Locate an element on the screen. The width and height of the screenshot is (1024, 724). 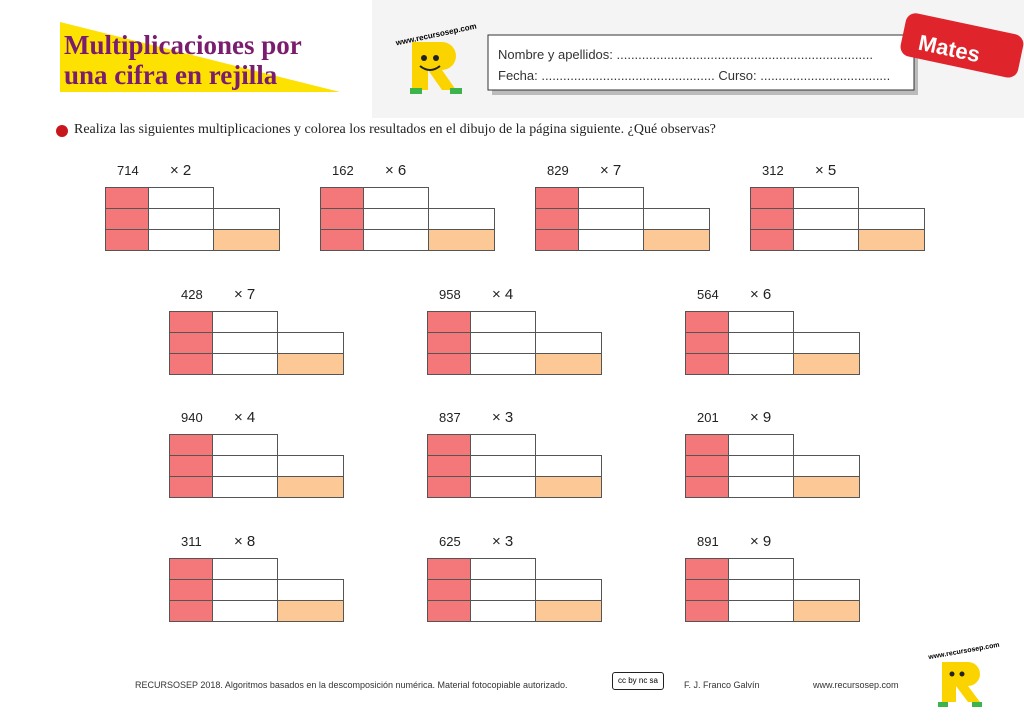
multiplier: × 9 is located at coordinates (761, 541).